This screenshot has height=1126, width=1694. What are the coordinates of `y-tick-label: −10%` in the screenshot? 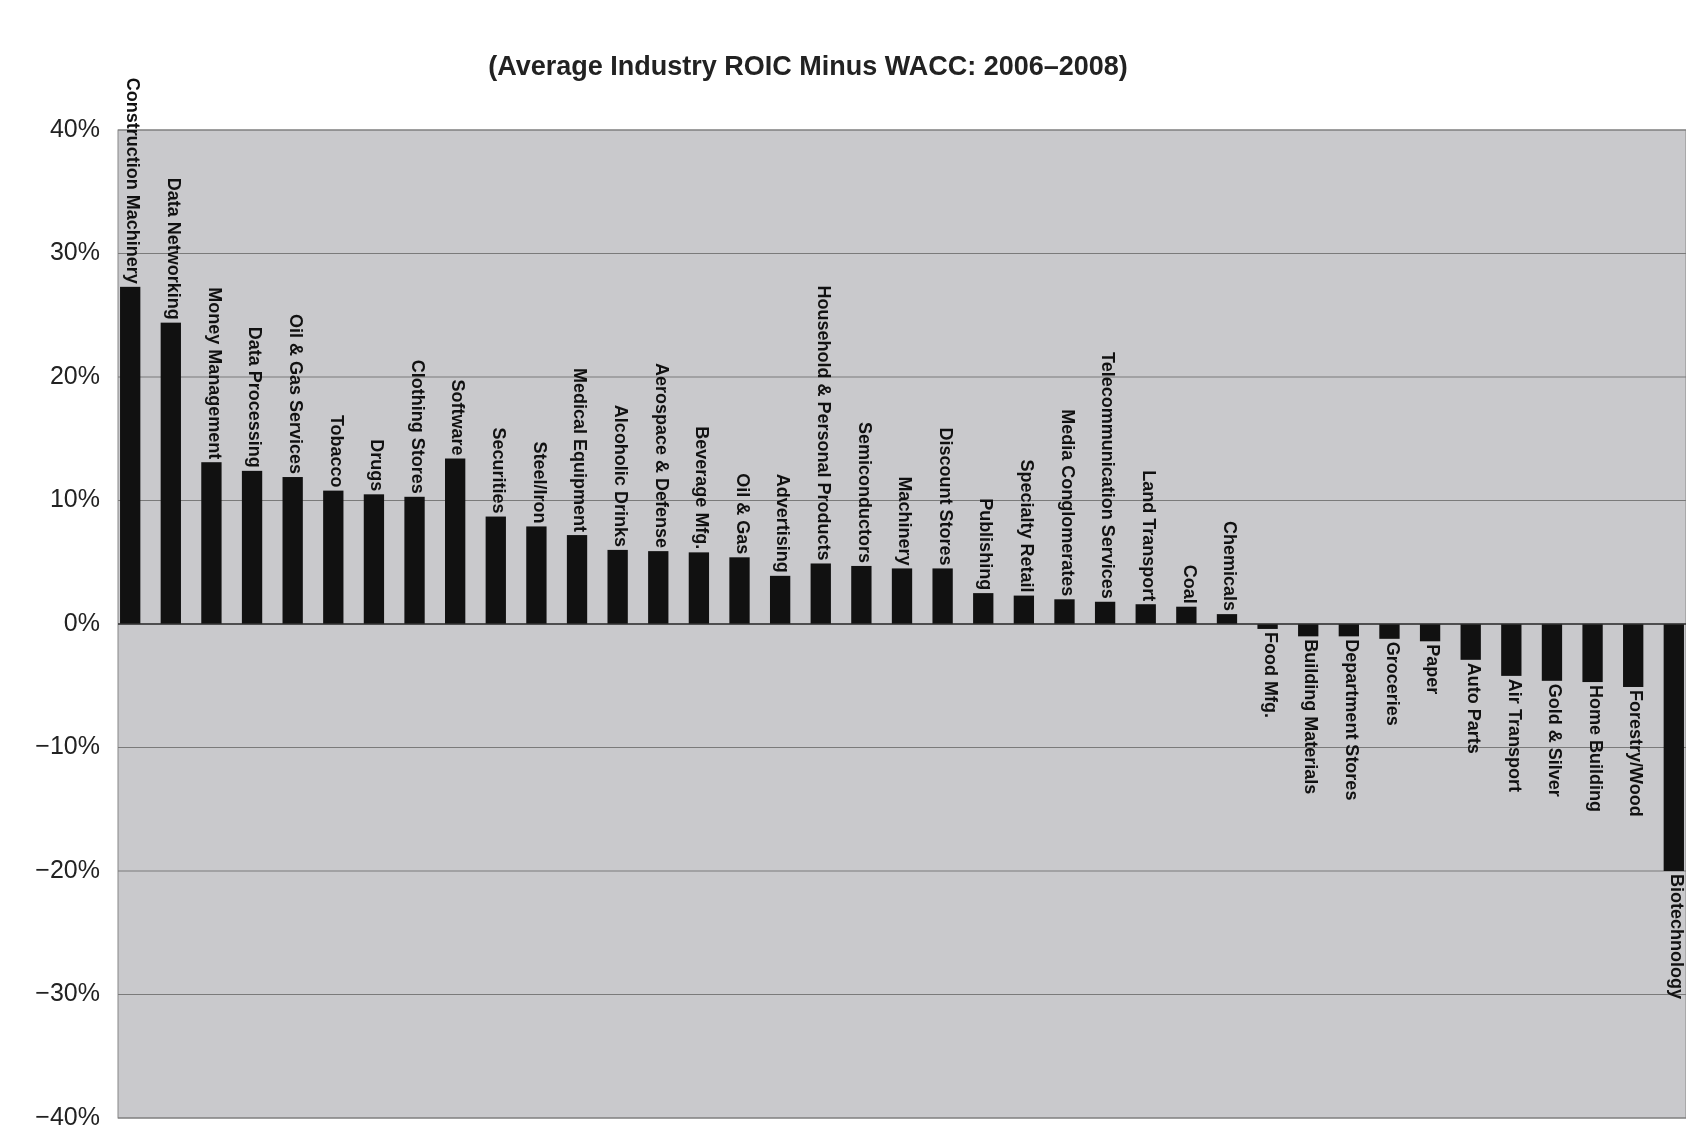 It's located at (67, 745).